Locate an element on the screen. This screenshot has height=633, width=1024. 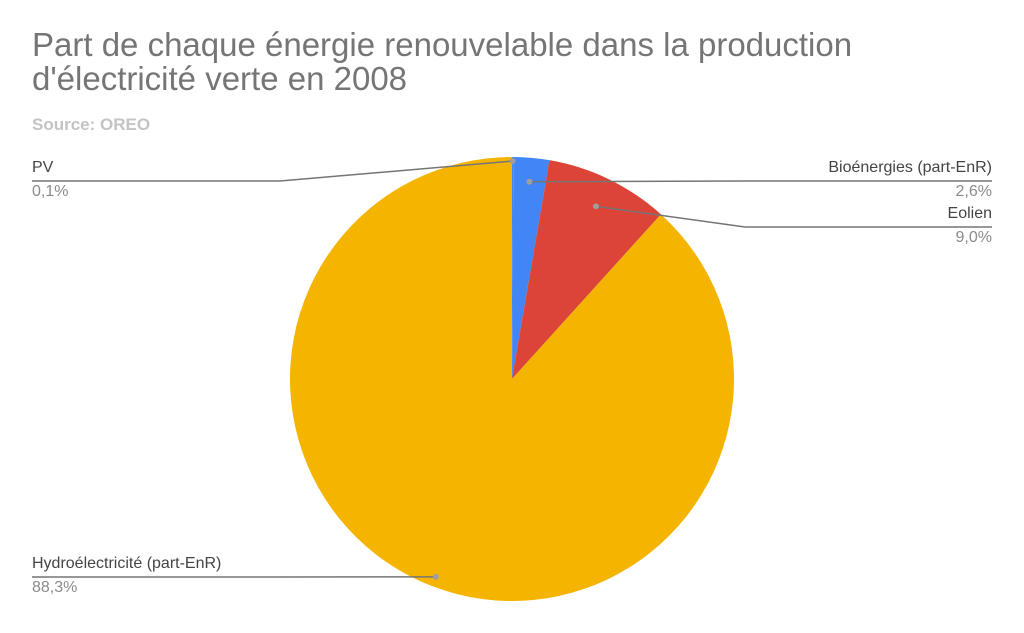
slice-value-3: 88,3% is located at coordinates (54, 587).